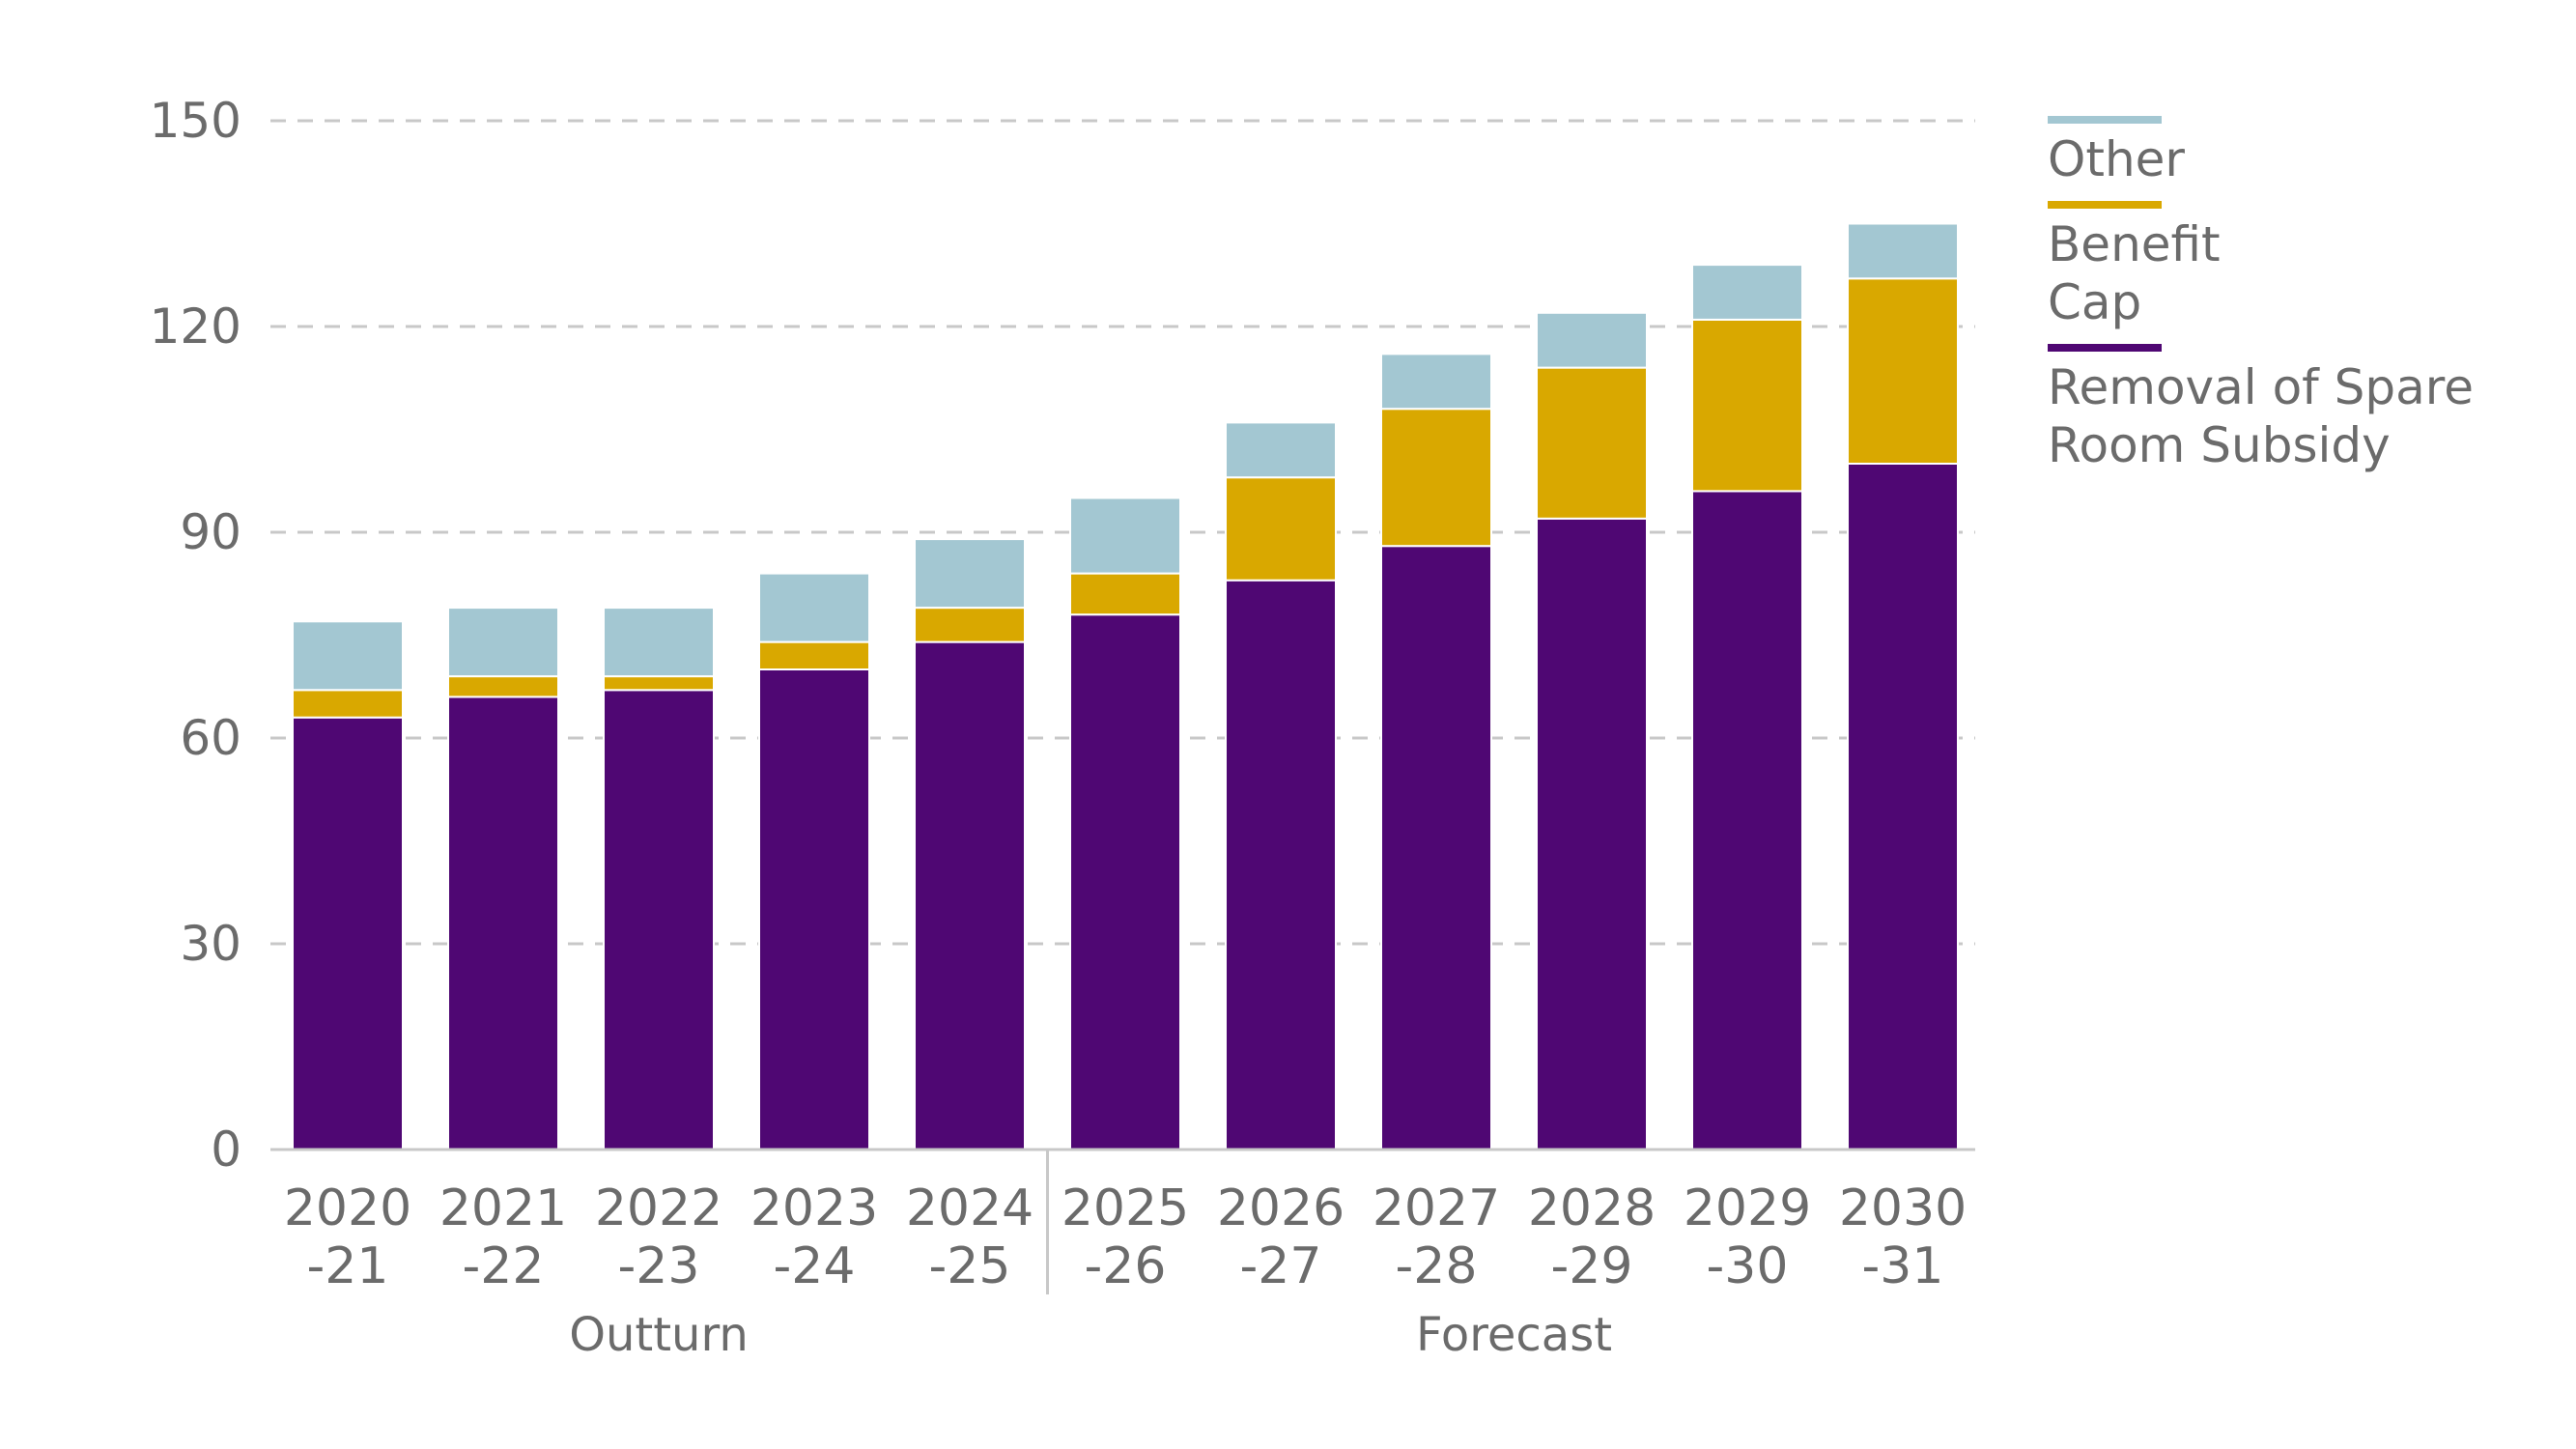  Describe the element at coordinates (1281, 1237) in the screenshot. I see `x-tick-label: 2026 -27` at that location.